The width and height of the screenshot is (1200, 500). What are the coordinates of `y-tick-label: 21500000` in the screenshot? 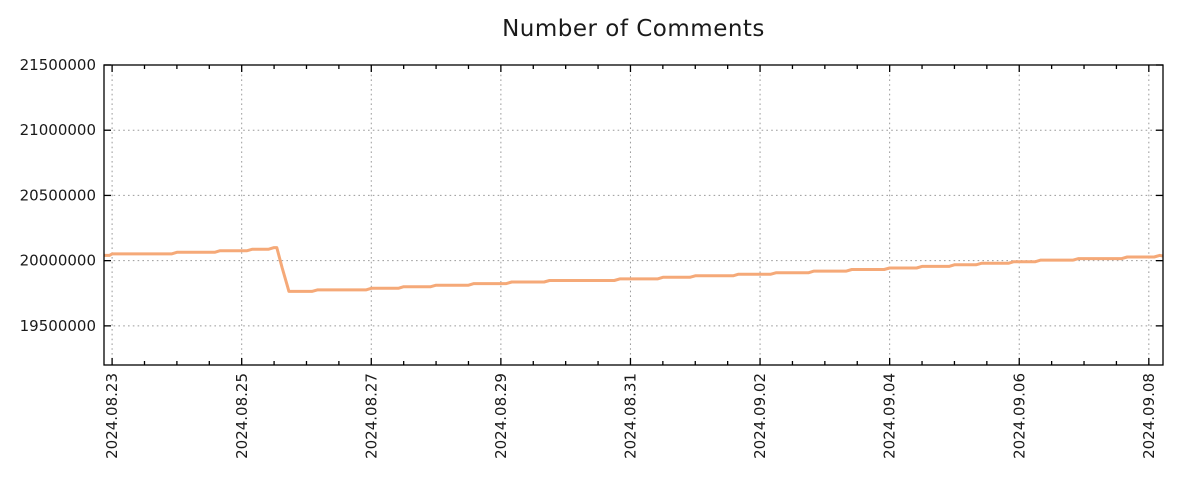 It's located at (58, 65).